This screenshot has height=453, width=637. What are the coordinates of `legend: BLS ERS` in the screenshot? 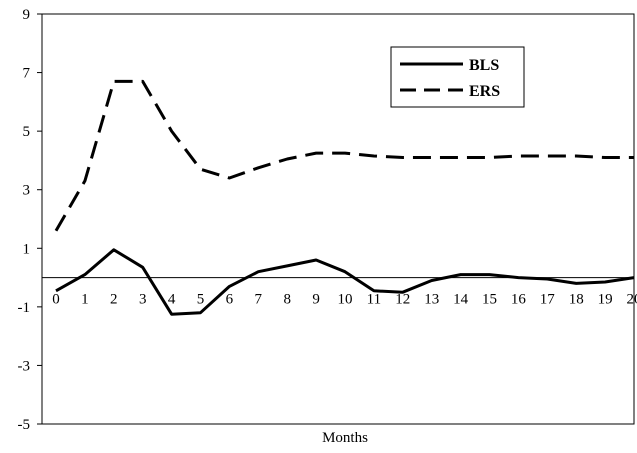 It's located at (457, 77).